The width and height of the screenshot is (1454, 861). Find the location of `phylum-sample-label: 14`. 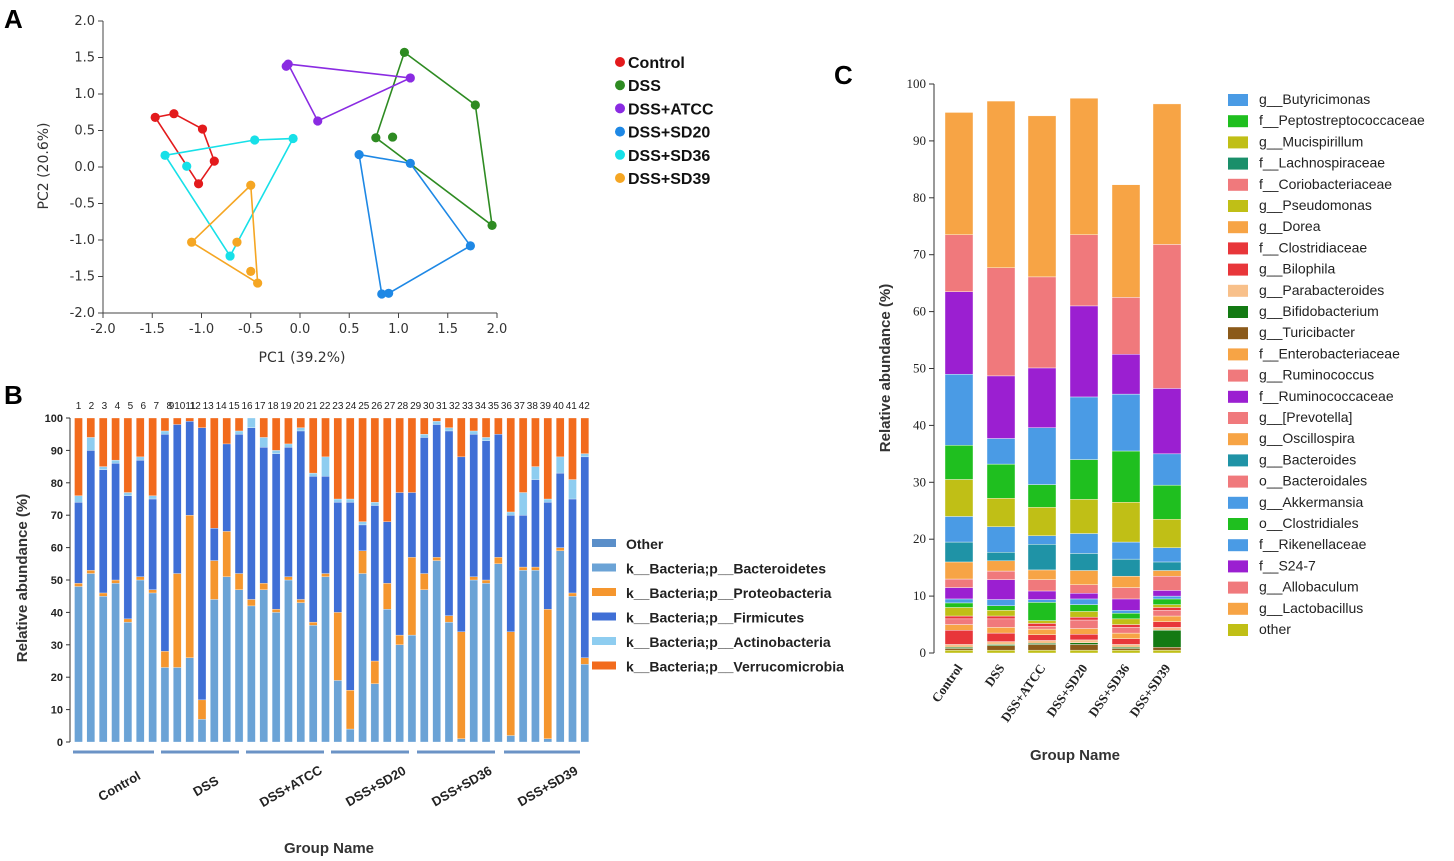

phylum-sample-label: 14 is located at coordinates (222, 406).